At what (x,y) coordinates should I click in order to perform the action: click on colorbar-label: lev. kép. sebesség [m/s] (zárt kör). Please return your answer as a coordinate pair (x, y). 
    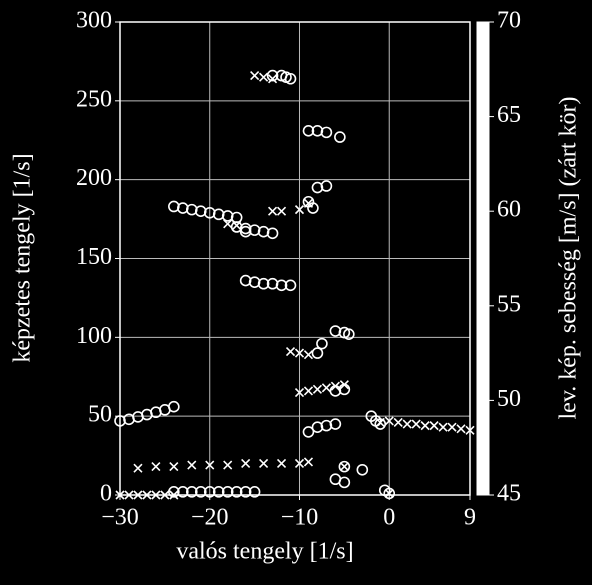
    Looking at the image, I should click on (569, 258).